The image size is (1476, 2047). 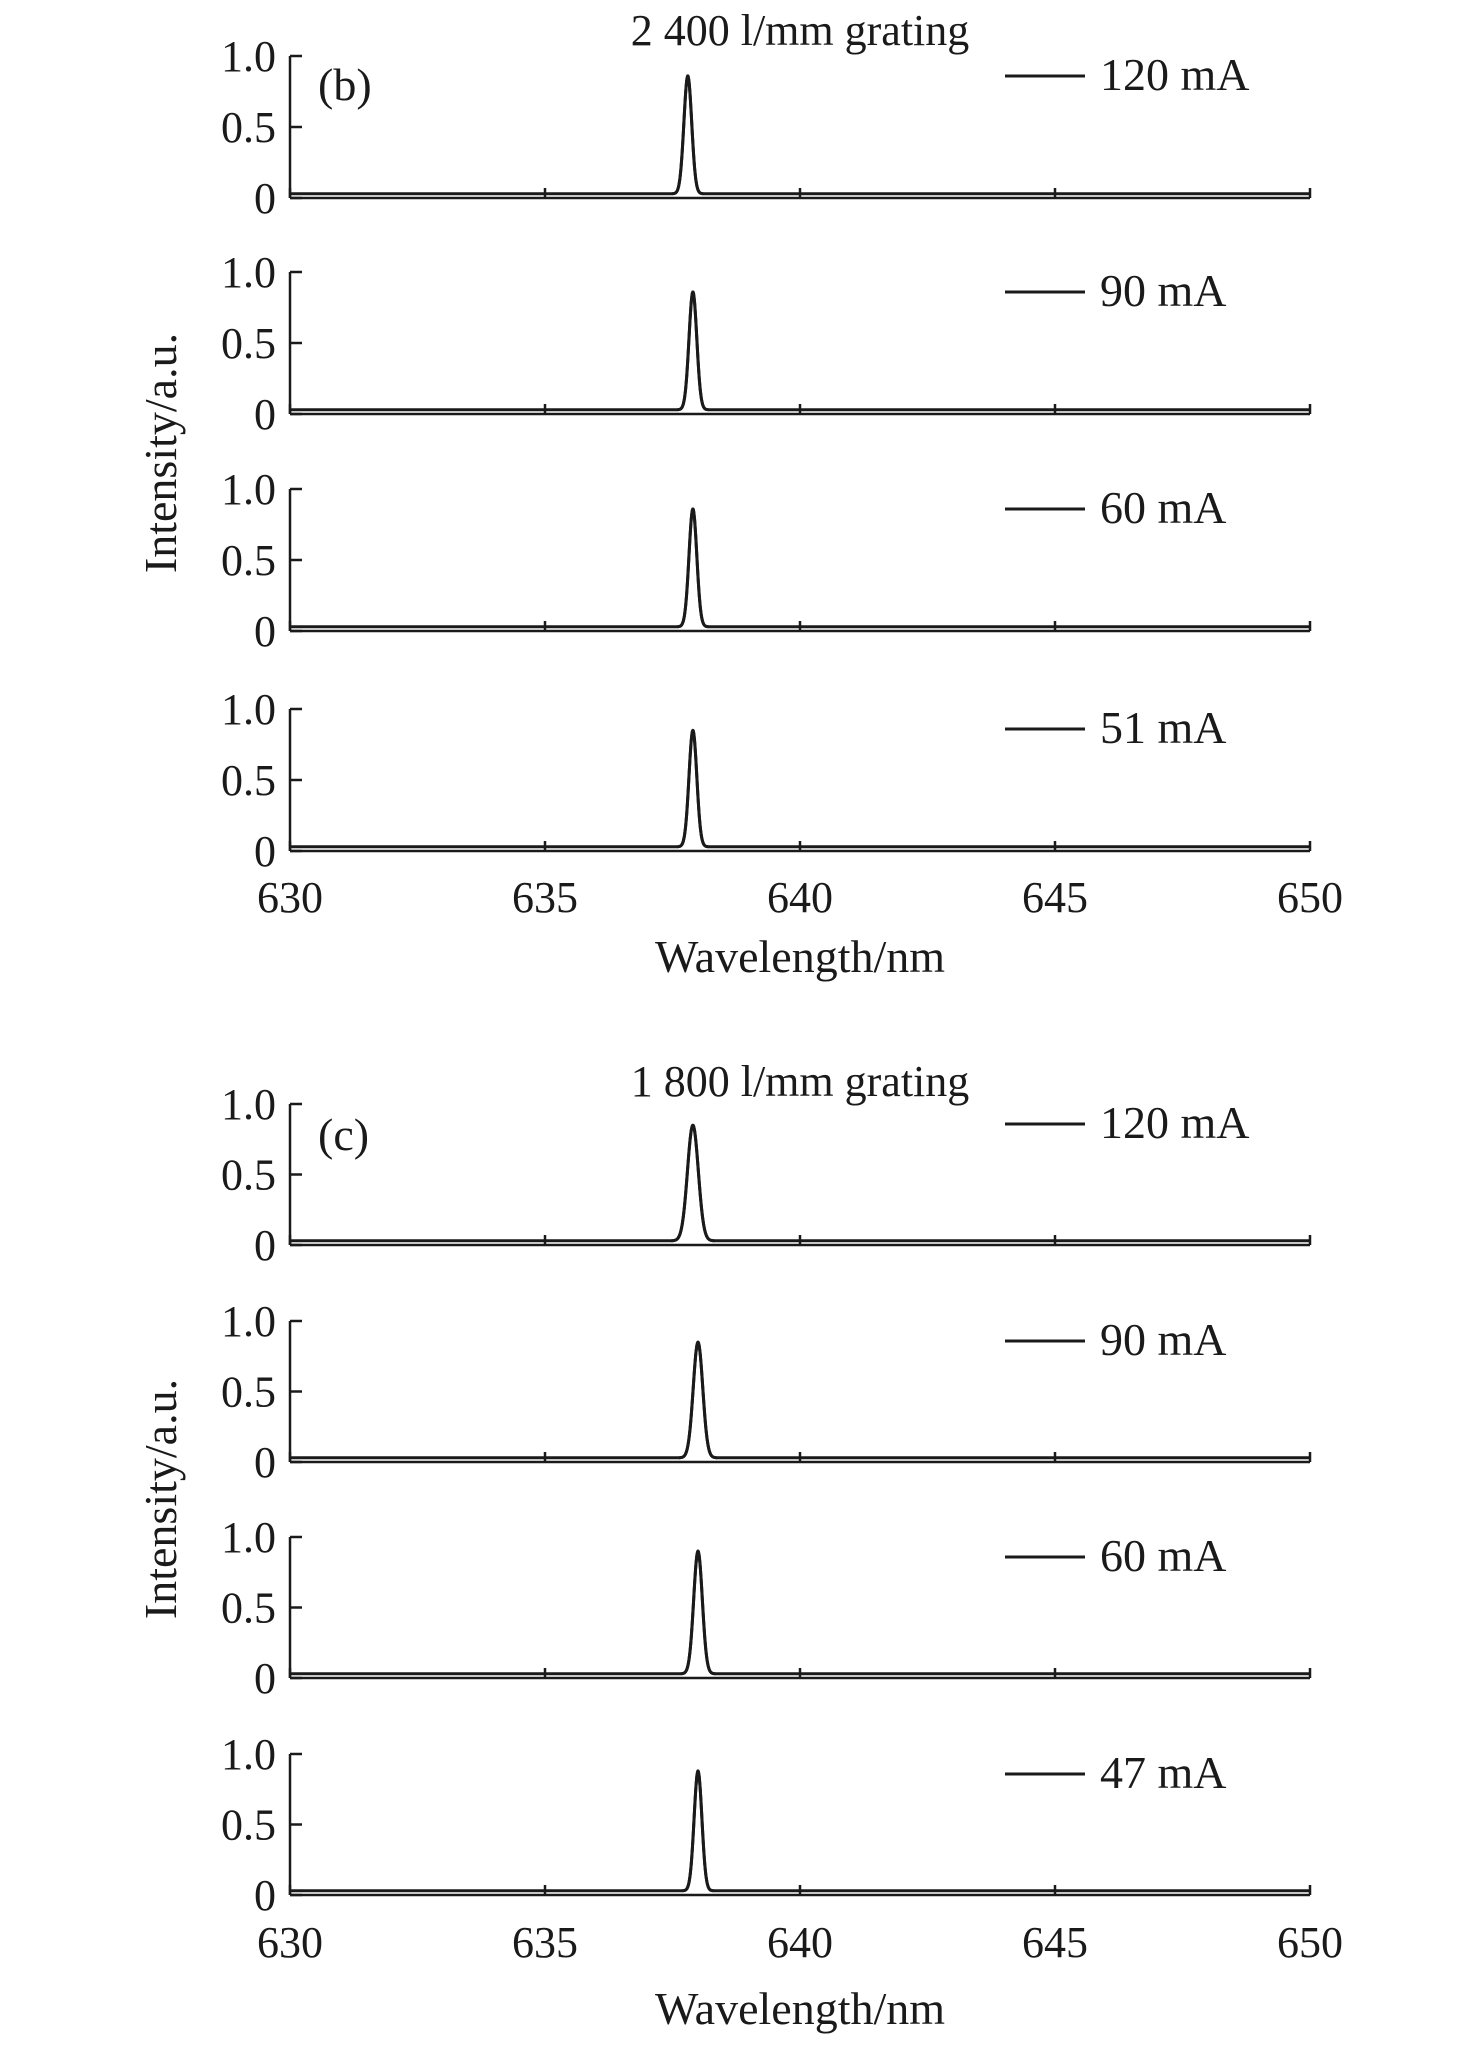 I want to click on chart-title: 1 800 l/mm grating, so click(x=800, y=1081).